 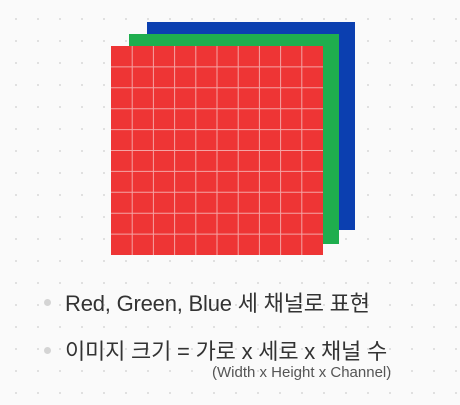 I want to click on bullet-text-rgb: Red, Green, Blue 세 채널로 표현, so click(x=217, y=303).